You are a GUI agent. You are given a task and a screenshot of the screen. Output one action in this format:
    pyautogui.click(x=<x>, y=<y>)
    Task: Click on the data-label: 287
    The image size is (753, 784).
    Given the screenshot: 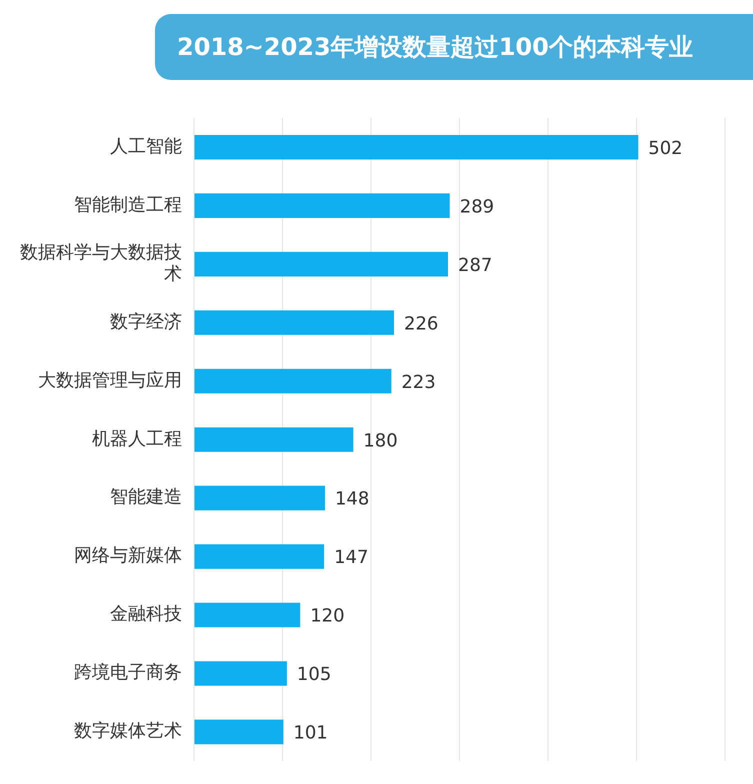 What is the action you would take?
    pyautogui.click(x=475, y=265)
    